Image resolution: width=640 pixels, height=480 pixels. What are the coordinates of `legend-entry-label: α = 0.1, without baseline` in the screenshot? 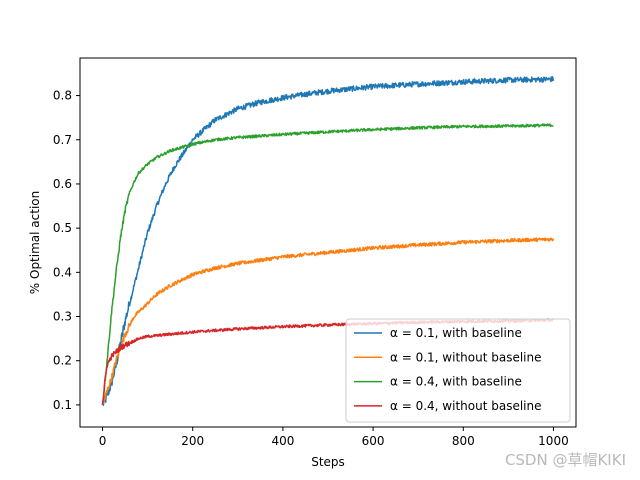 It's located at (466, 357).